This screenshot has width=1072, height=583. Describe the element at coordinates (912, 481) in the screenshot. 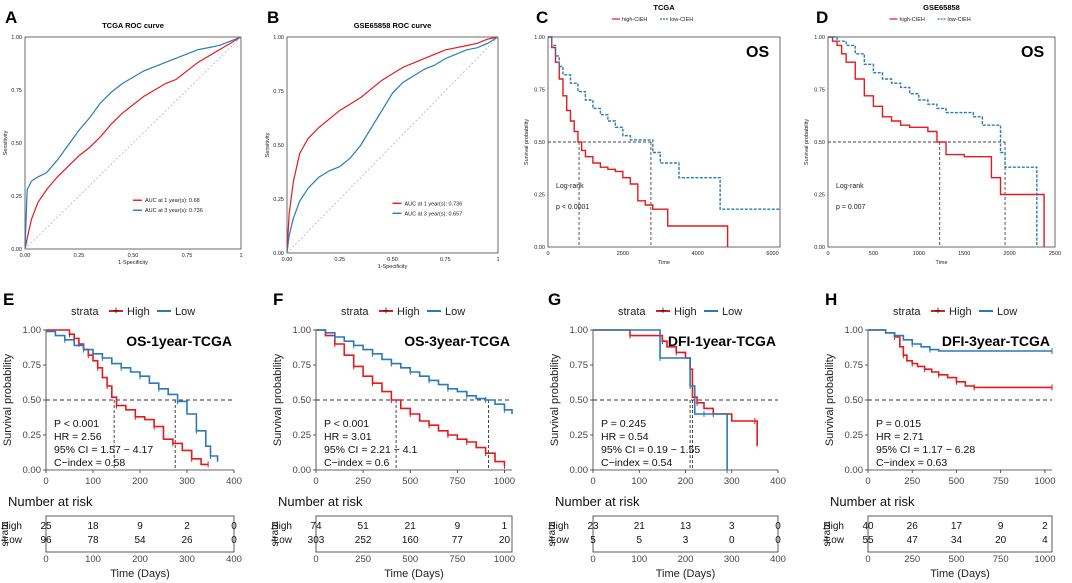

I see `x-tick-label: 250` at that location.